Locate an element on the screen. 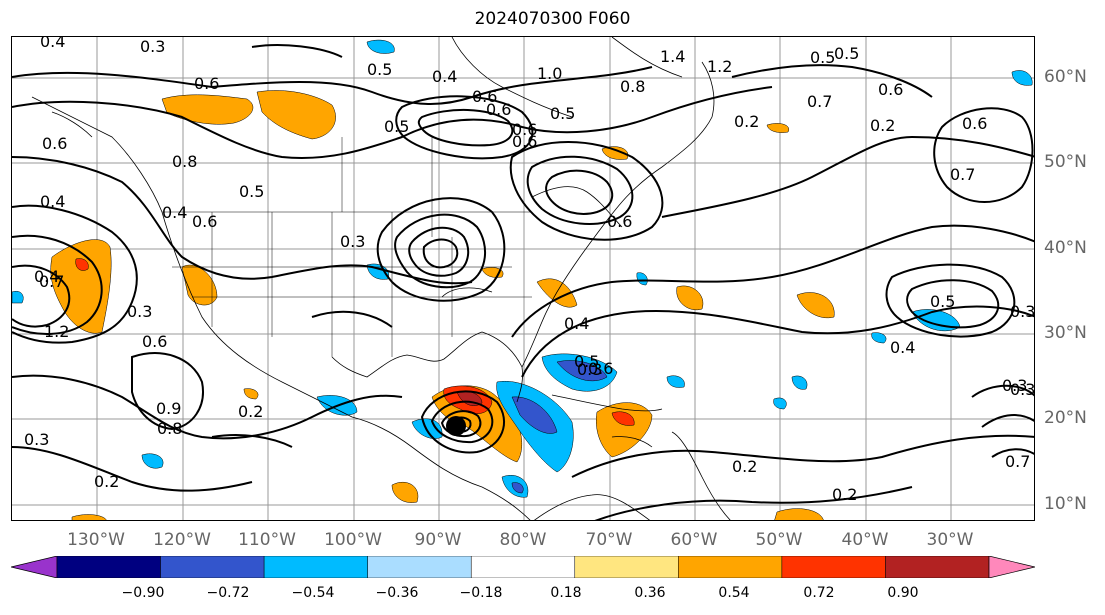 Image resolution: width=1105 pixels, height=615 pixels. lon-label: 60°W is located at coordinates (694, 540).